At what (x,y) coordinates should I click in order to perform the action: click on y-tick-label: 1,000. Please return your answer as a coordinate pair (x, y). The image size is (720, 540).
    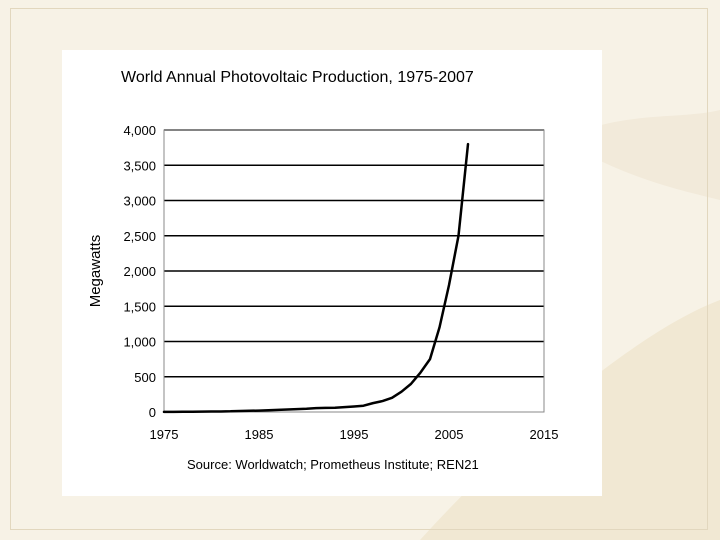
    Looking at the image, I should click on (139, 342).